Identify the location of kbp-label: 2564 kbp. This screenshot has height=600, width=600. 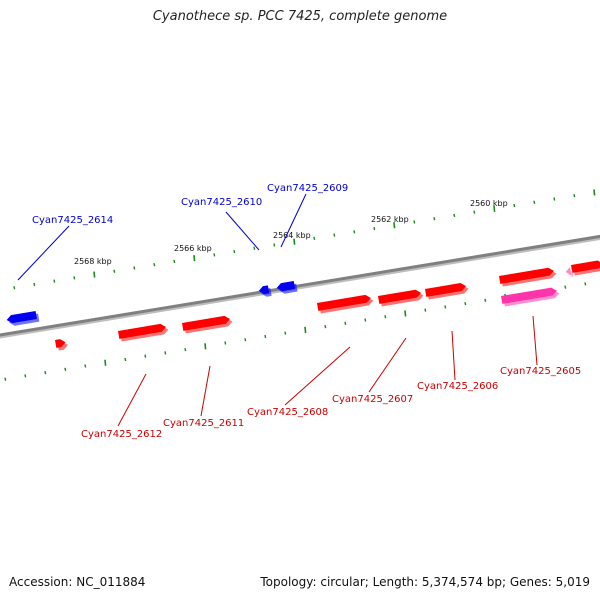
(292, 235).